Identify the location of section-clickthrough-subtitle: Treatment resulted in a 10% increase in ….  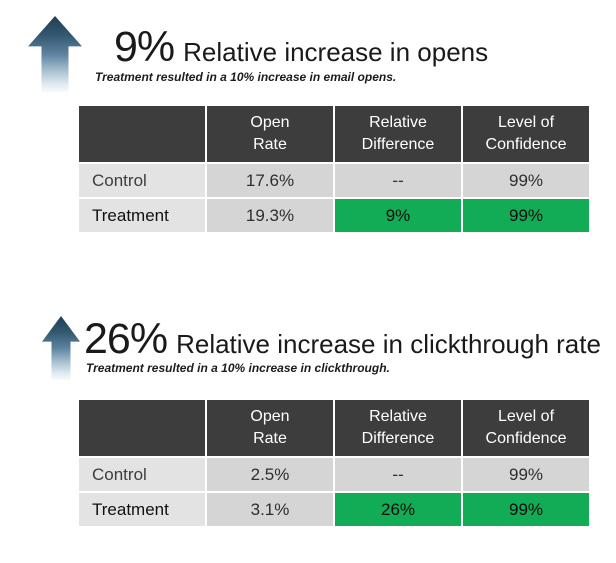
(238, 368).